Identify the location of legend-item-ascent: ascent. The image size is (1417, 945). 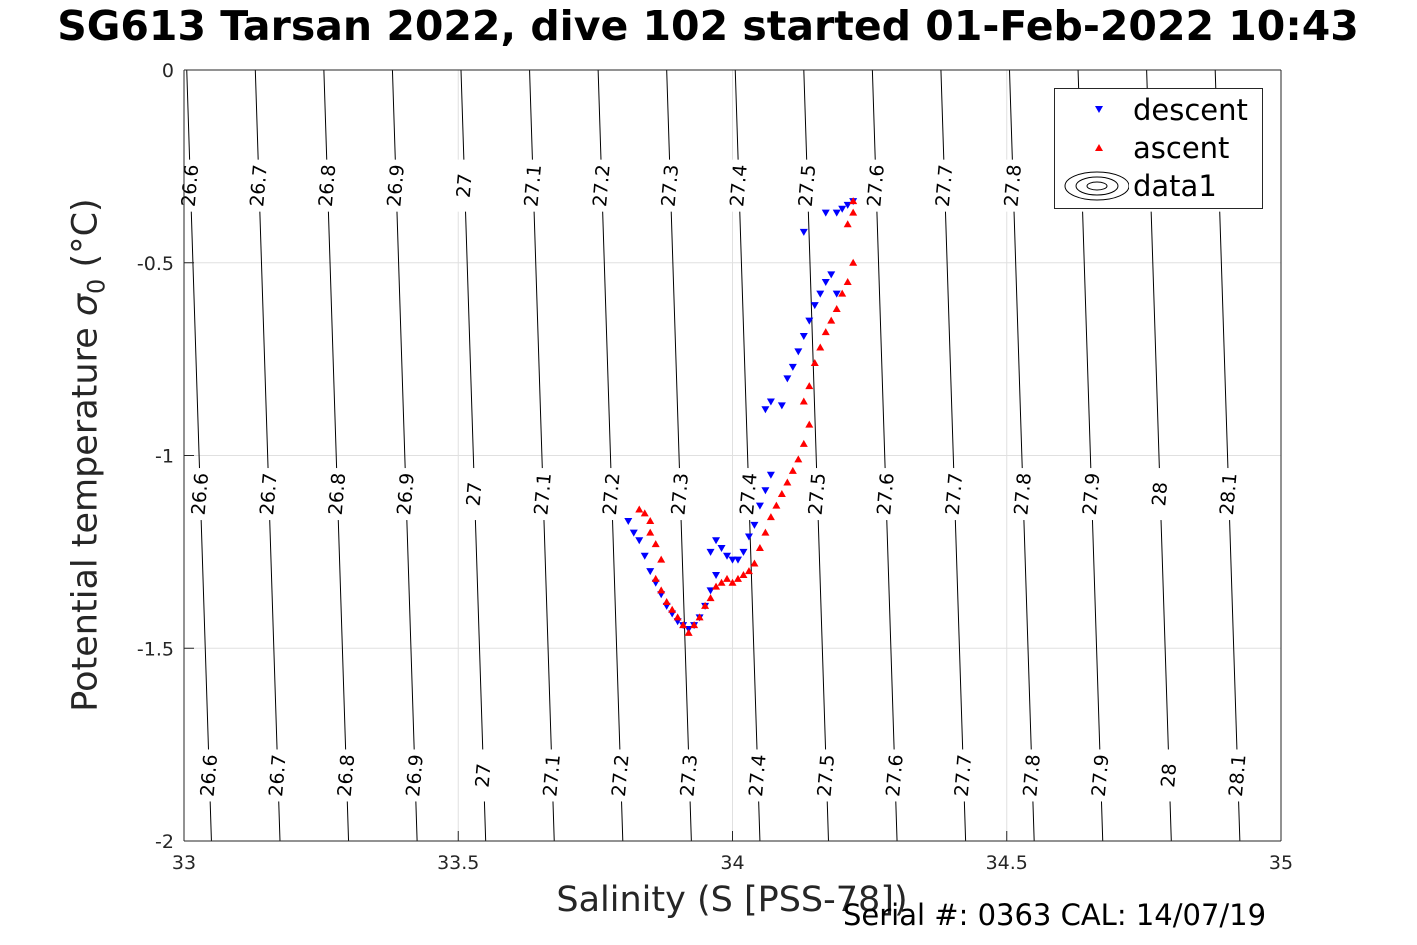
(1158, 148).